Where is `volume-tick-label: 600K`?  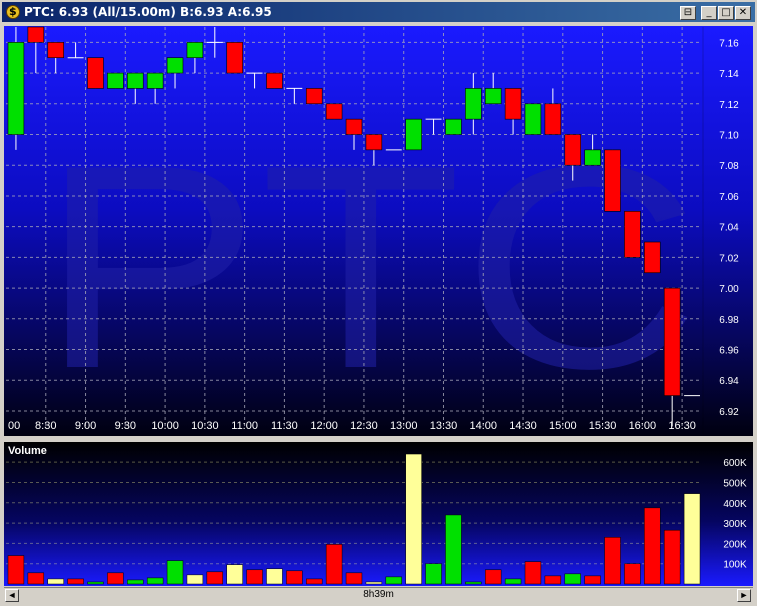
volume-tick-label: 600K is located at coordinates (735, 463).